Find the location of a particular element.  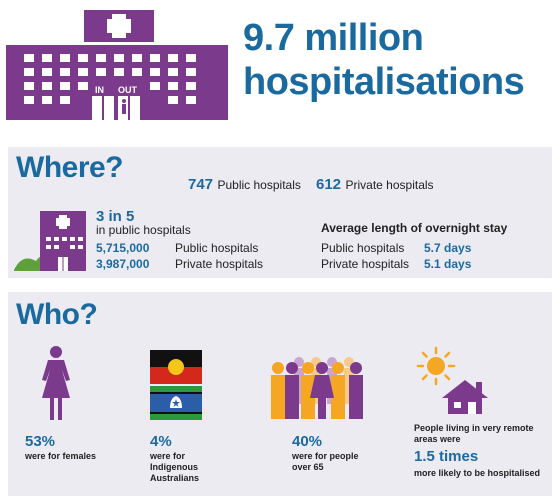

small-hospital-icon is located at coordinates (50, 241).